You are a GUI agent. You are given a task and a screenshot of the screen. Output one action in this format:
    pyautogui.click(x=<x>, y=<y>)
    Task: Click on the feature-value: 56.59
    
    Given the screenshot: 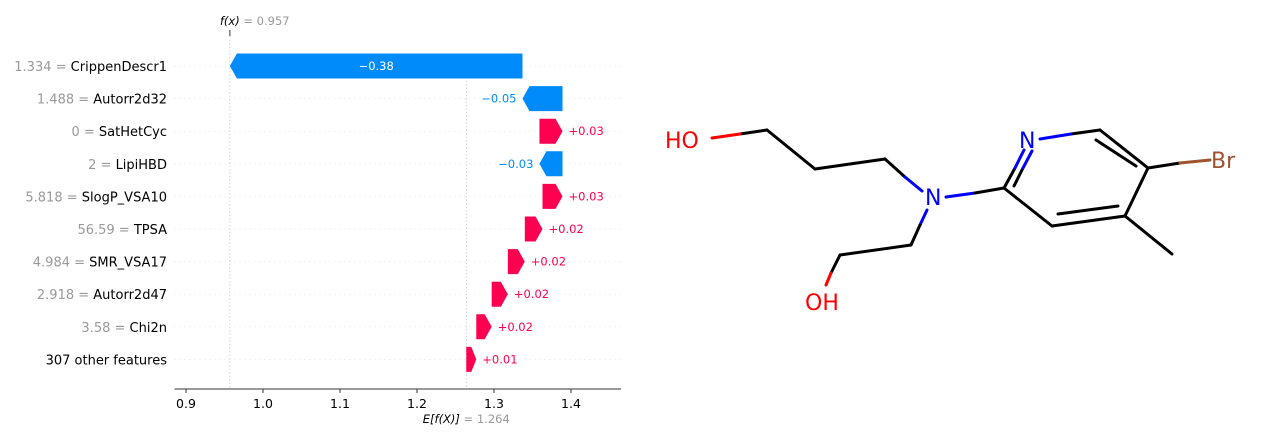 What is the action you would take?
    pyautogui.click(x=95, y=230)
    